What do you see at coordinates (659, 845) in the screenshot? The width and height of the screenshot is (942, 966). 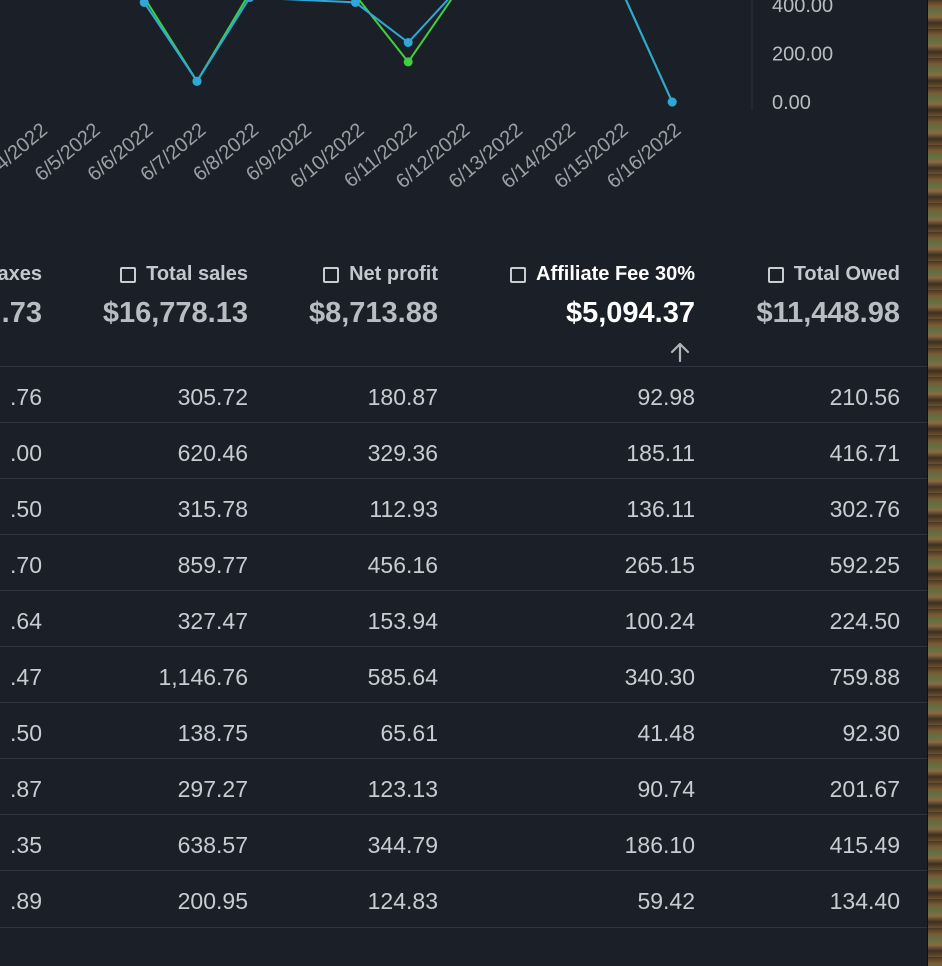 I see `cell-affiliate-fee: 186.10` at bounding box center [659, 845].